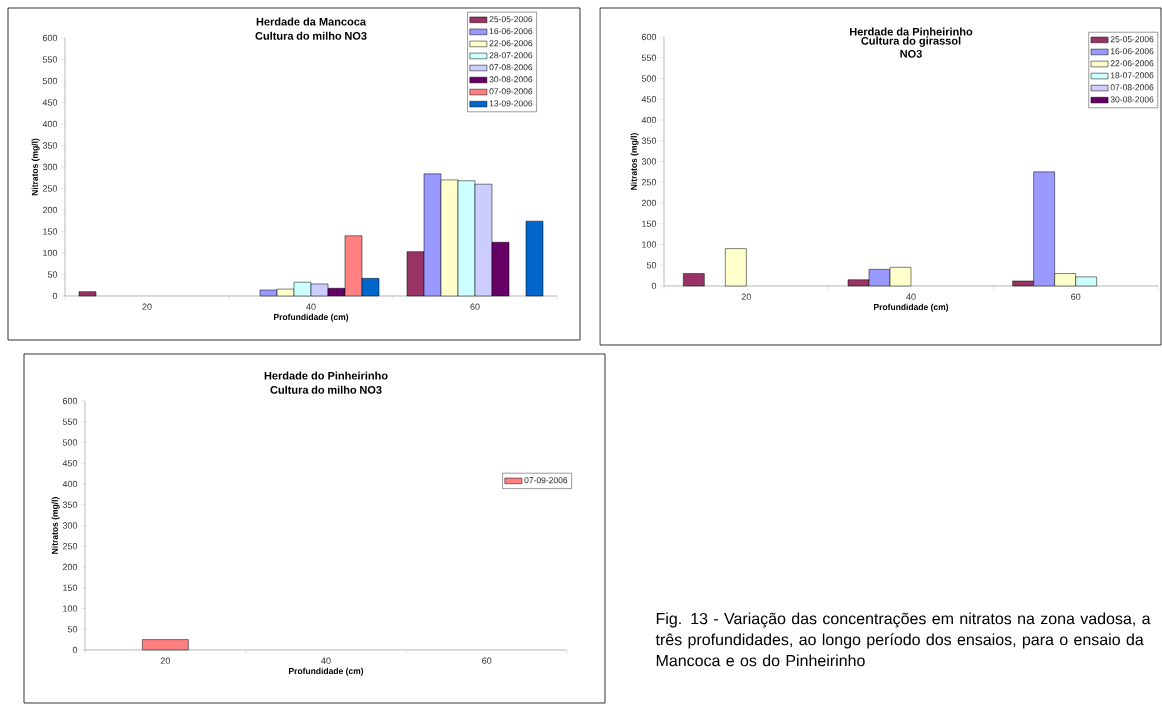  I want to click on legend-label: 13-09-2006, so click(511, 103).